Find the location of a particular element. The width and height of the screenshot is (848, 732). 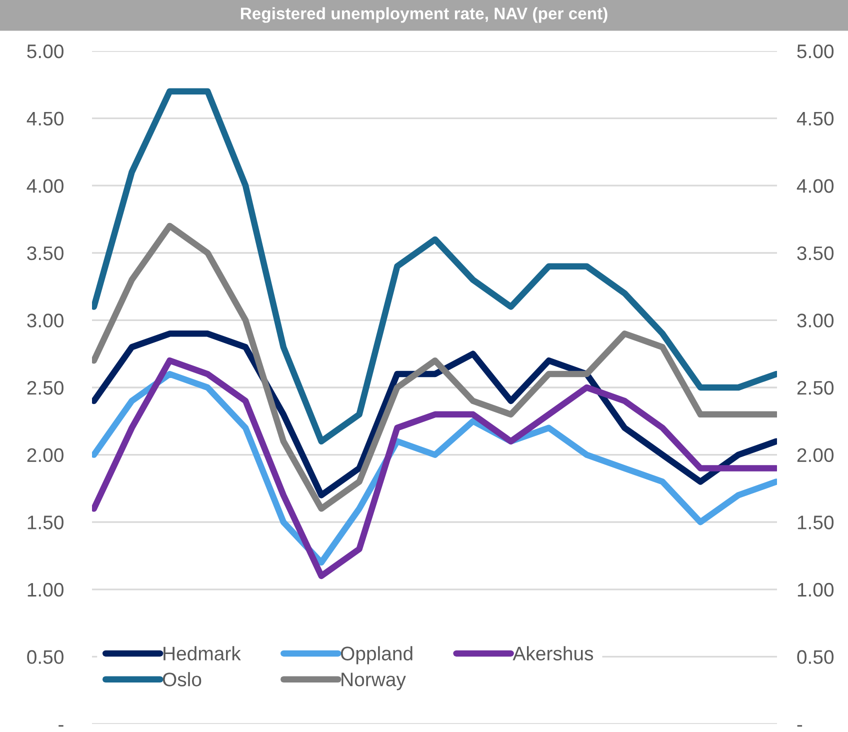

y-tick-label: 3.00 is located at coordinates (45, 321).